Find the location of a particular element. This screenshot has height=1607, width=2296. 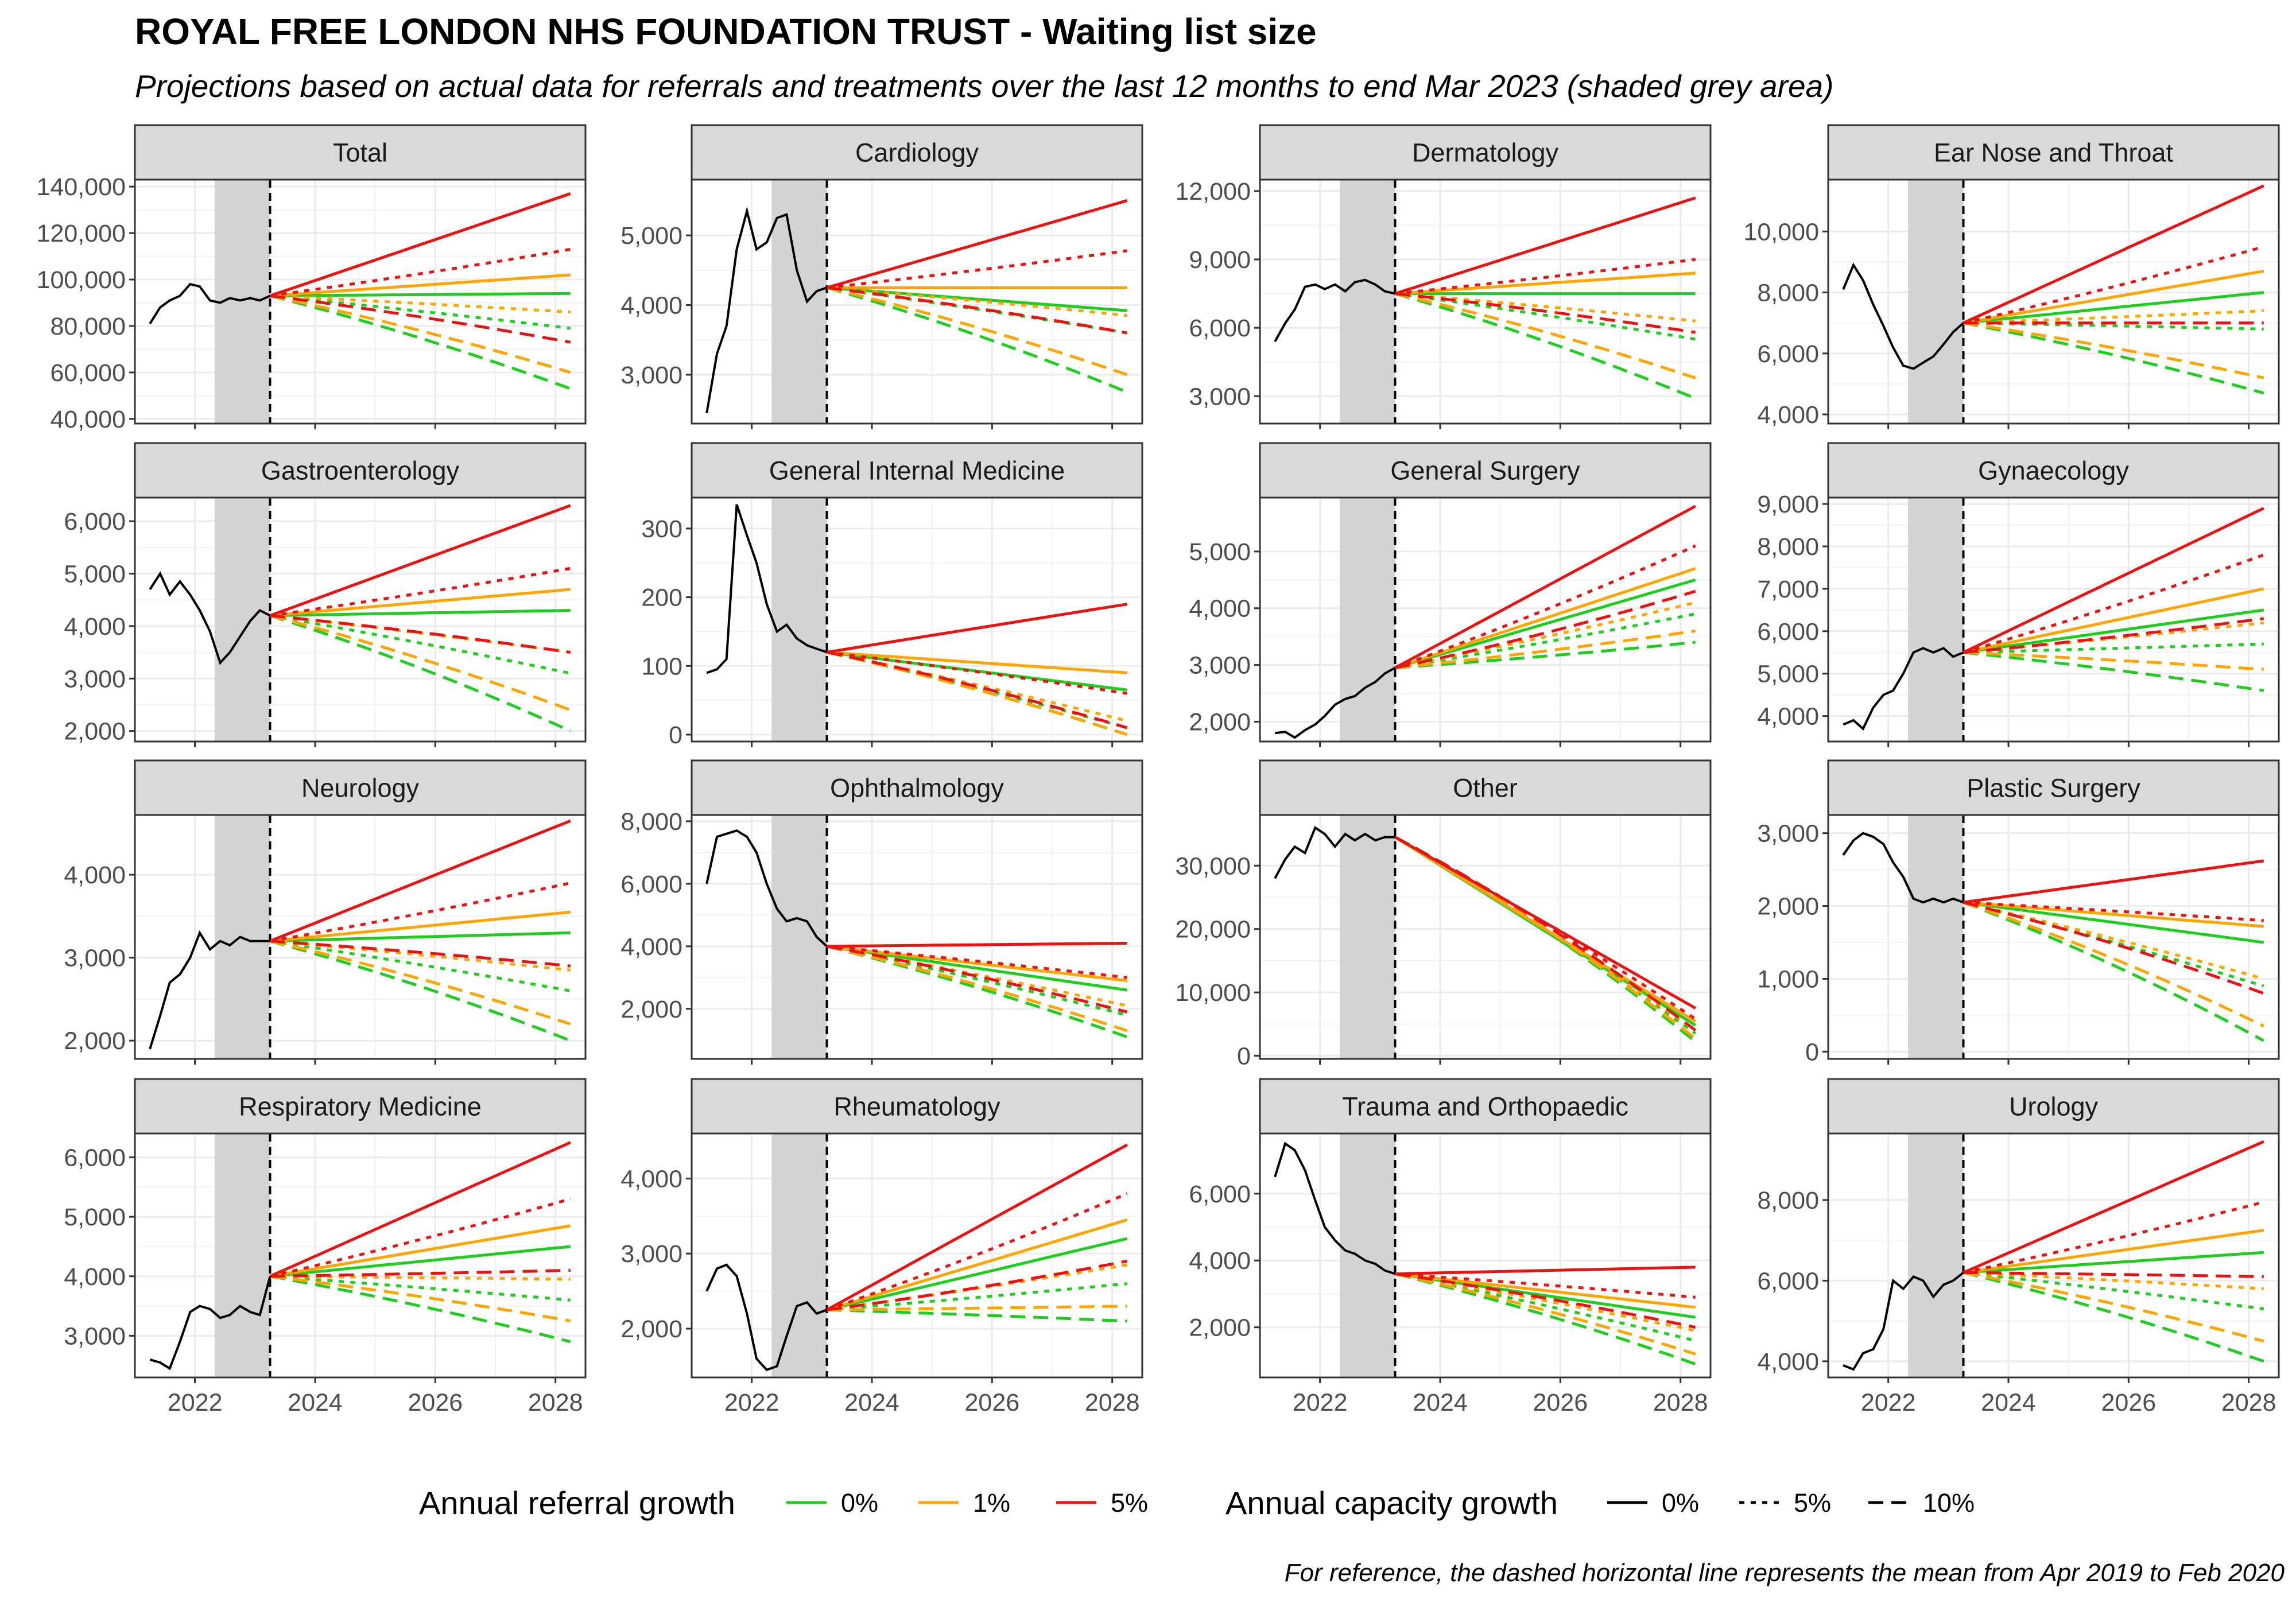

strip-label: Ear Nose and Throat is located at coordinates (2053, 153).